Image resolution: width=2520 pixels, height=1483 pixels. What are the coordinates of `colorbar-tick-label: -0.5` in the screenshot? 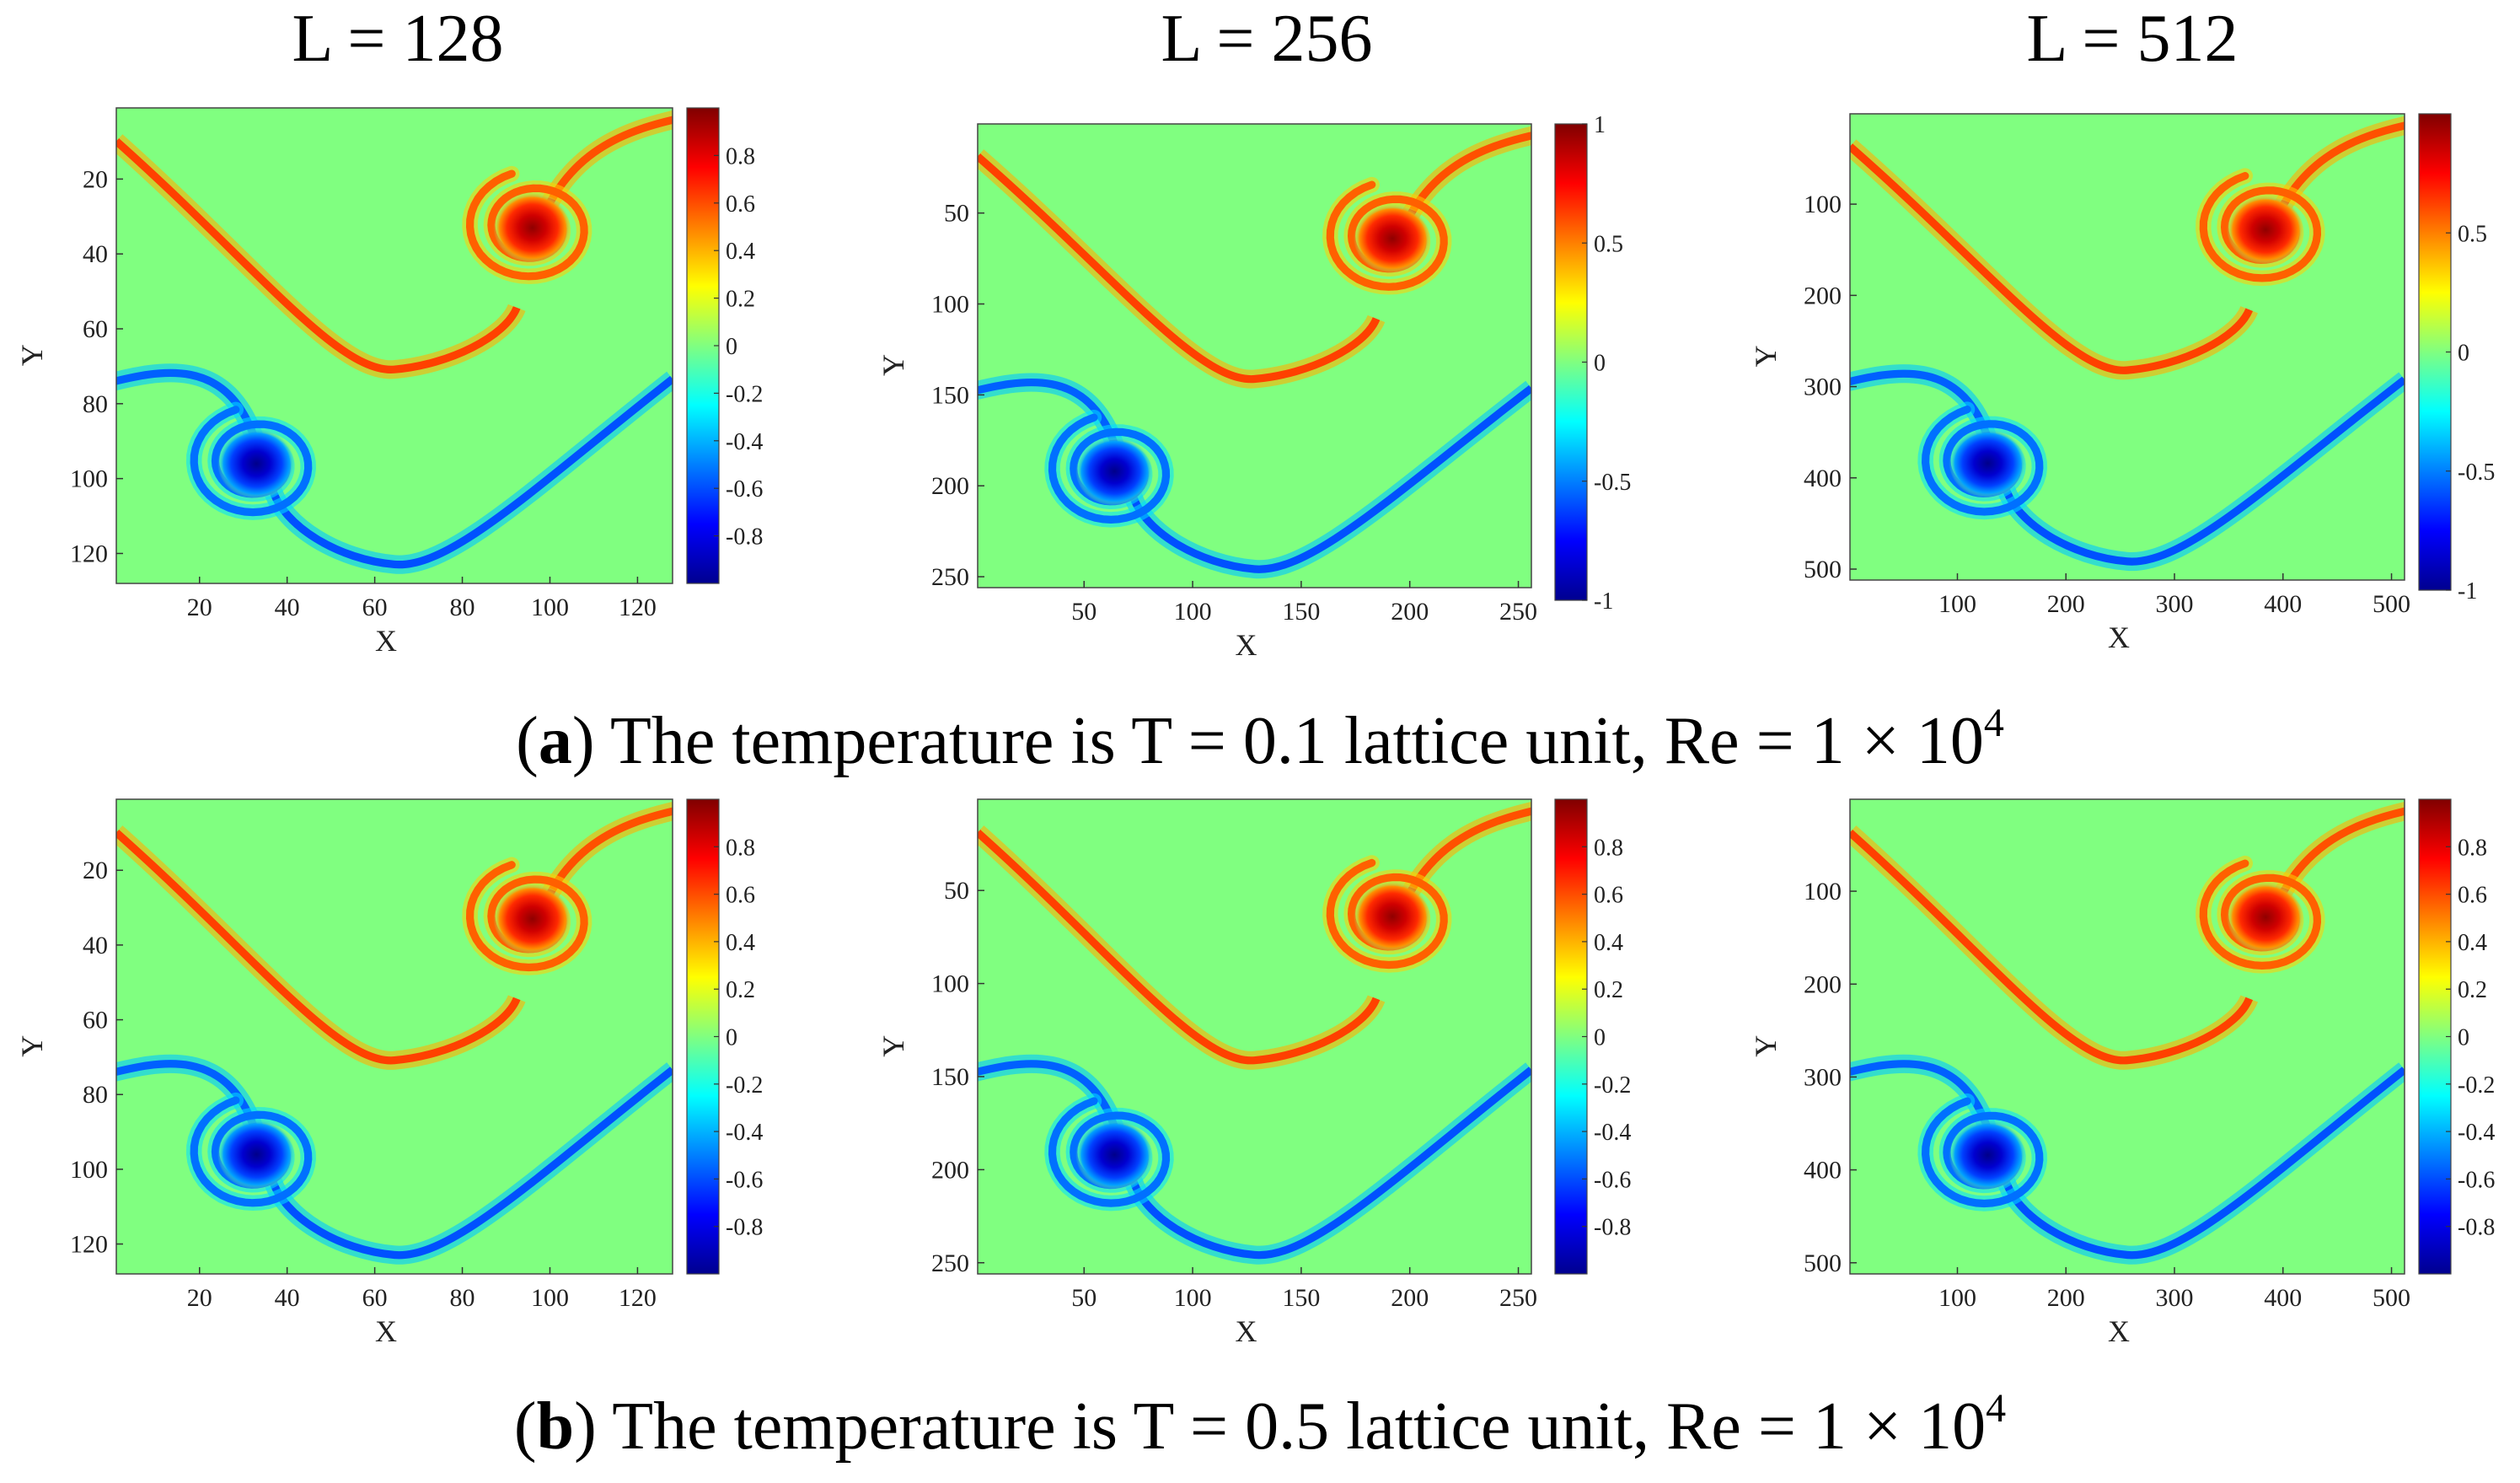 It's located at (1612, 483).